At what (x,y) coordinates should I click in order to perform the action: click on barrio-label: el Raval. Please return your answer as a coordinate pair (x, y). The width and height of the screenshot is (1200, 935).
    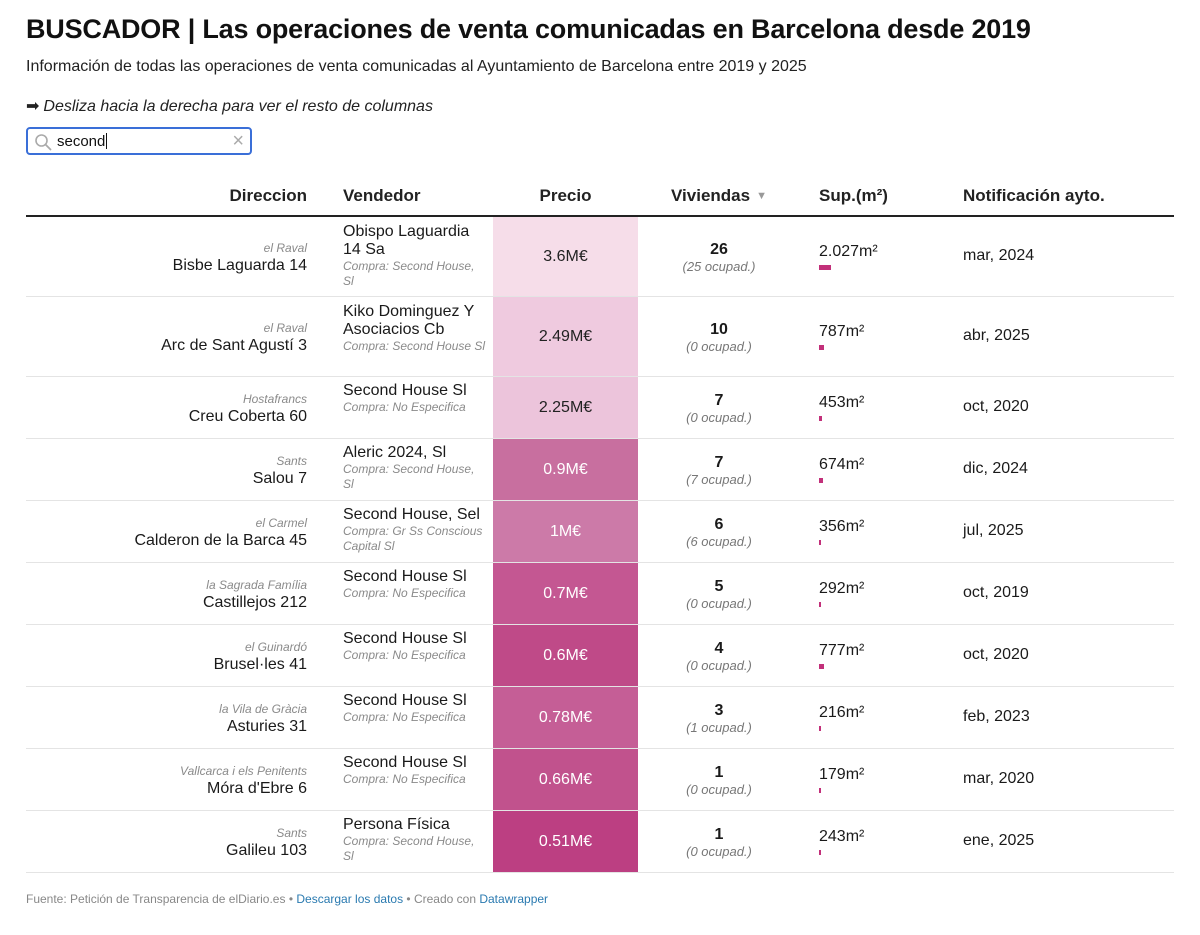
    Looking at the image, I should click on (285, 328).